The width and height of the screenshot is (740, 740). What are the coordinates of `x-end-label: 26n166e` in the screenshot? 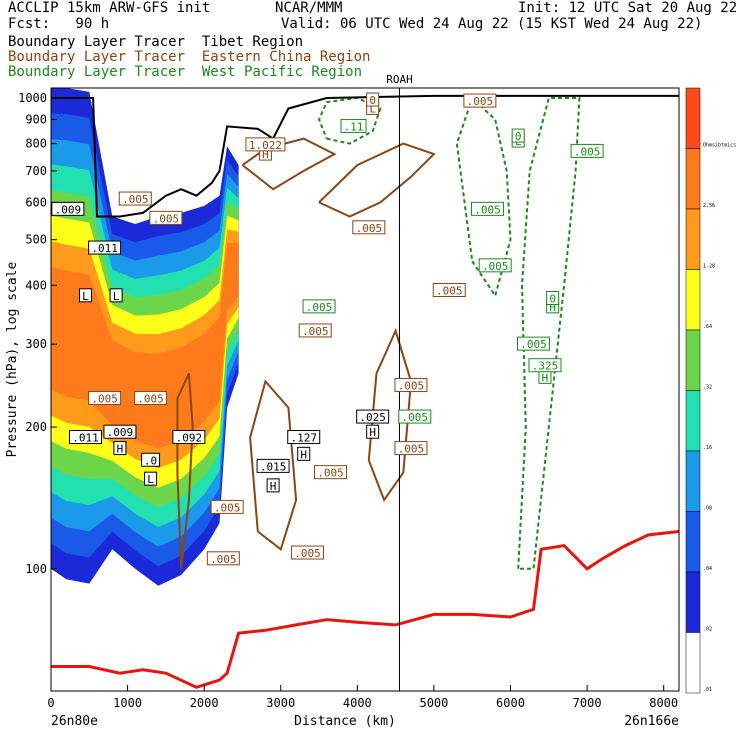 It's located at (651, 721).